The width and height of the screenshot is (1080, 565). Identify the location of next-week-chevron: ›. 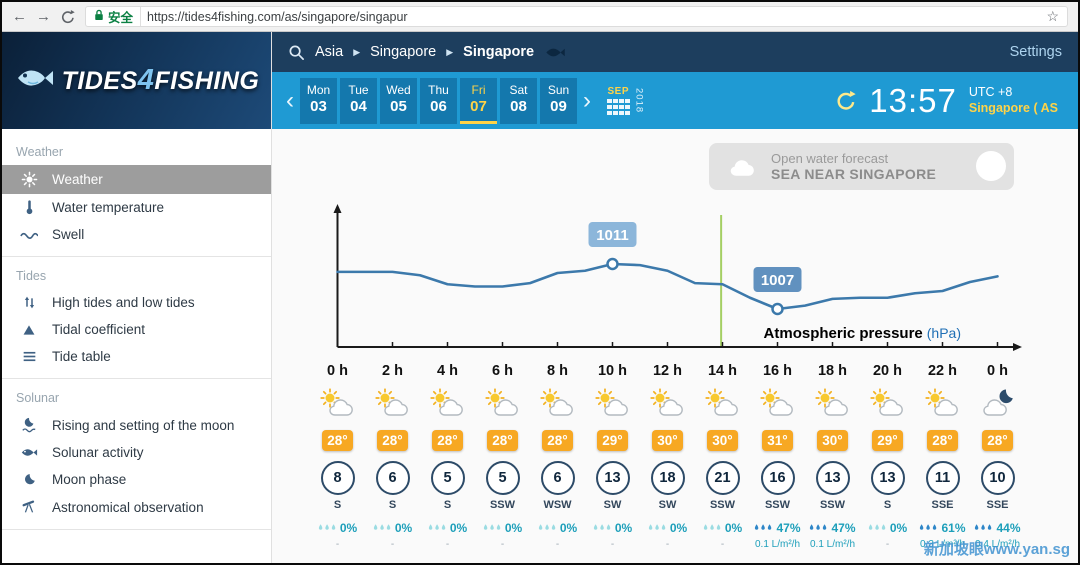
(587, 100).